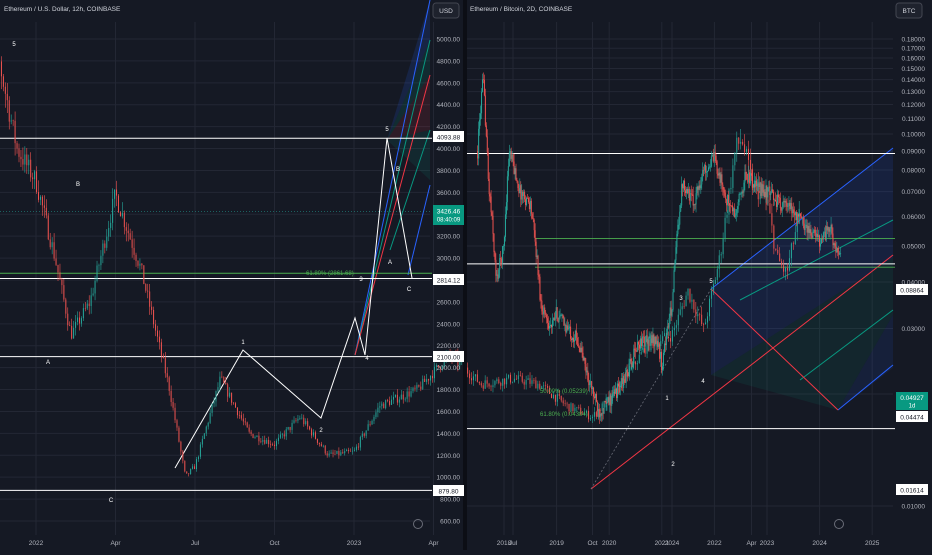 This screenshot has height=555, width=932. What do you see at coordinates (564, 415) in the screenshot?
I see `right-fib-618-label: 61.80% (0.04384)` at bounding box center [564, 415].